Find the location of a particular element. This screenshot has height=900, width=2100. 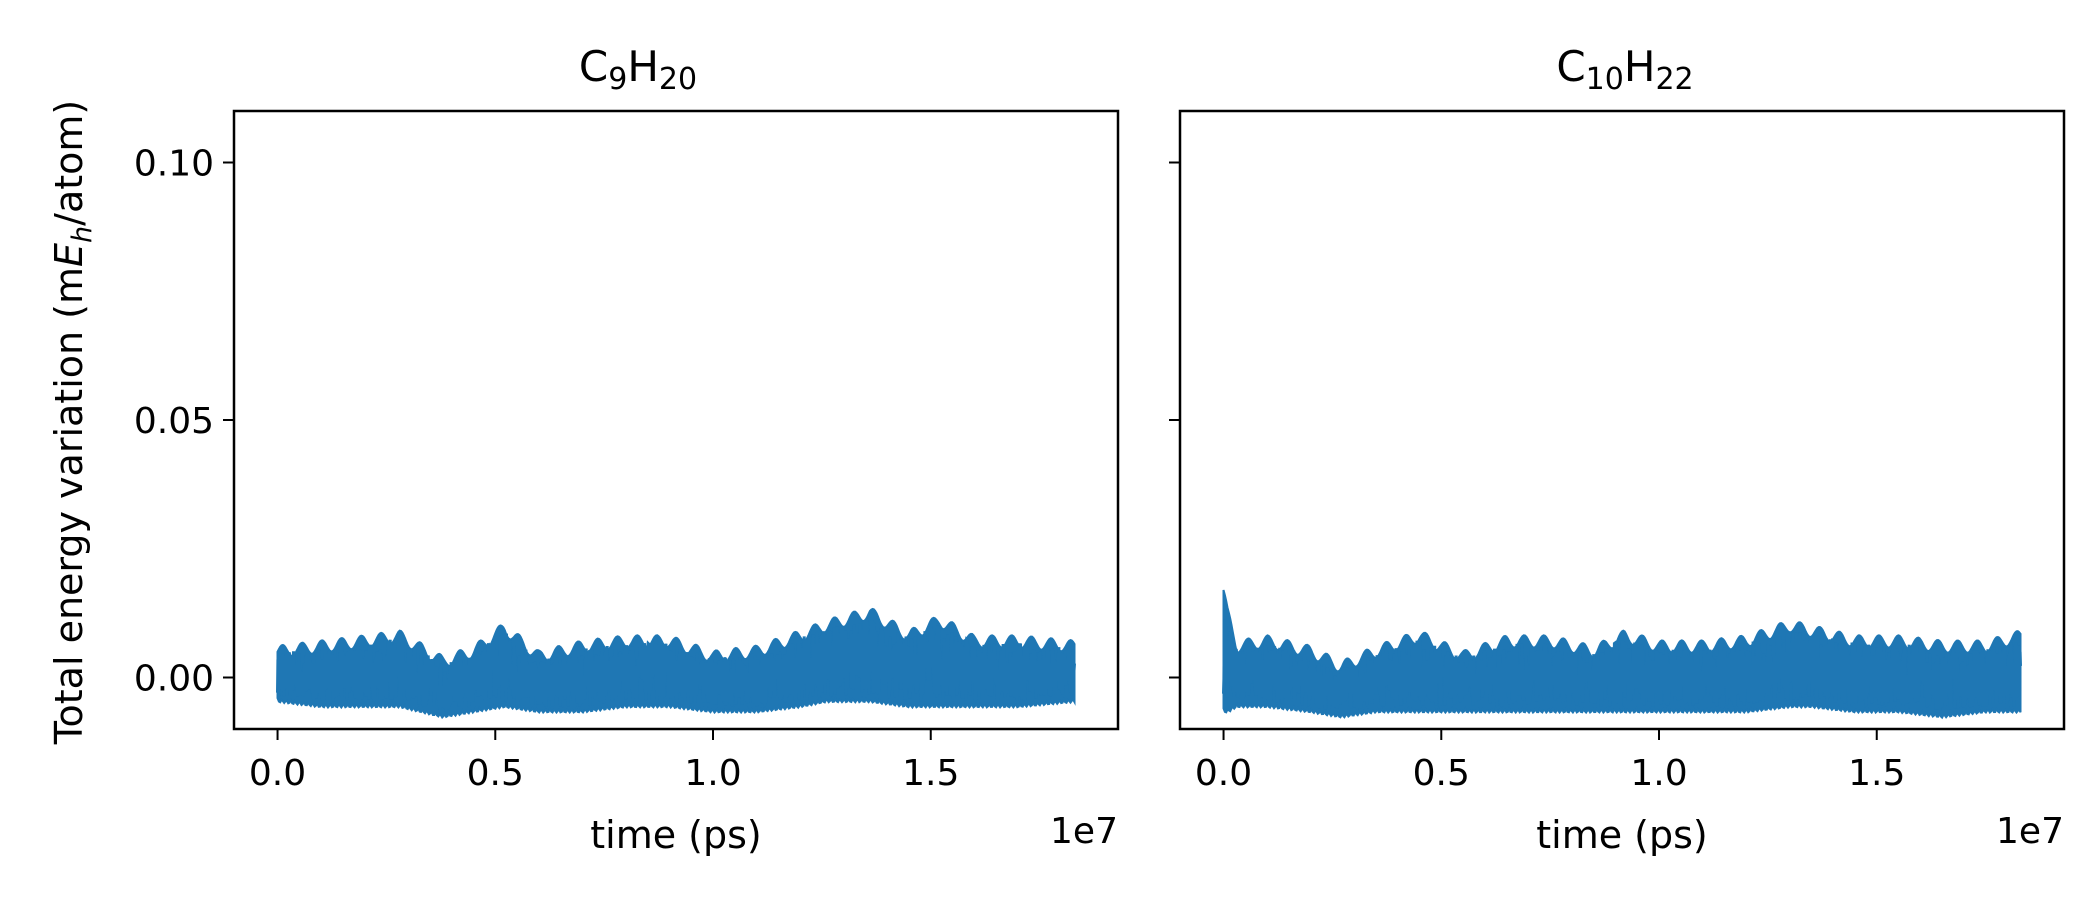

y-axis-label-subscript: h is located at coordinates (82, 234).